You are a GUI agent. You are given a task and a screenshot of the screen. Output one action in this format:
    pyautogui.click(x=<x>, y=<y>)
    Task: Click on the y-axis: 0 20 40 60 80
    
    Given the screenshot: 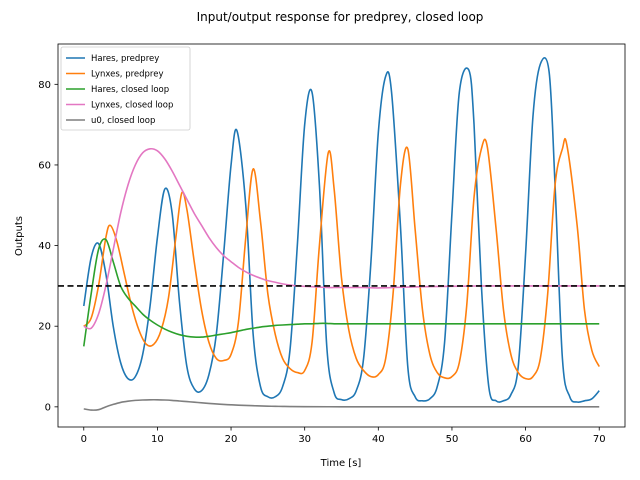 What is the action you would take?
    pyautogui.click(x=48, y=246)
    